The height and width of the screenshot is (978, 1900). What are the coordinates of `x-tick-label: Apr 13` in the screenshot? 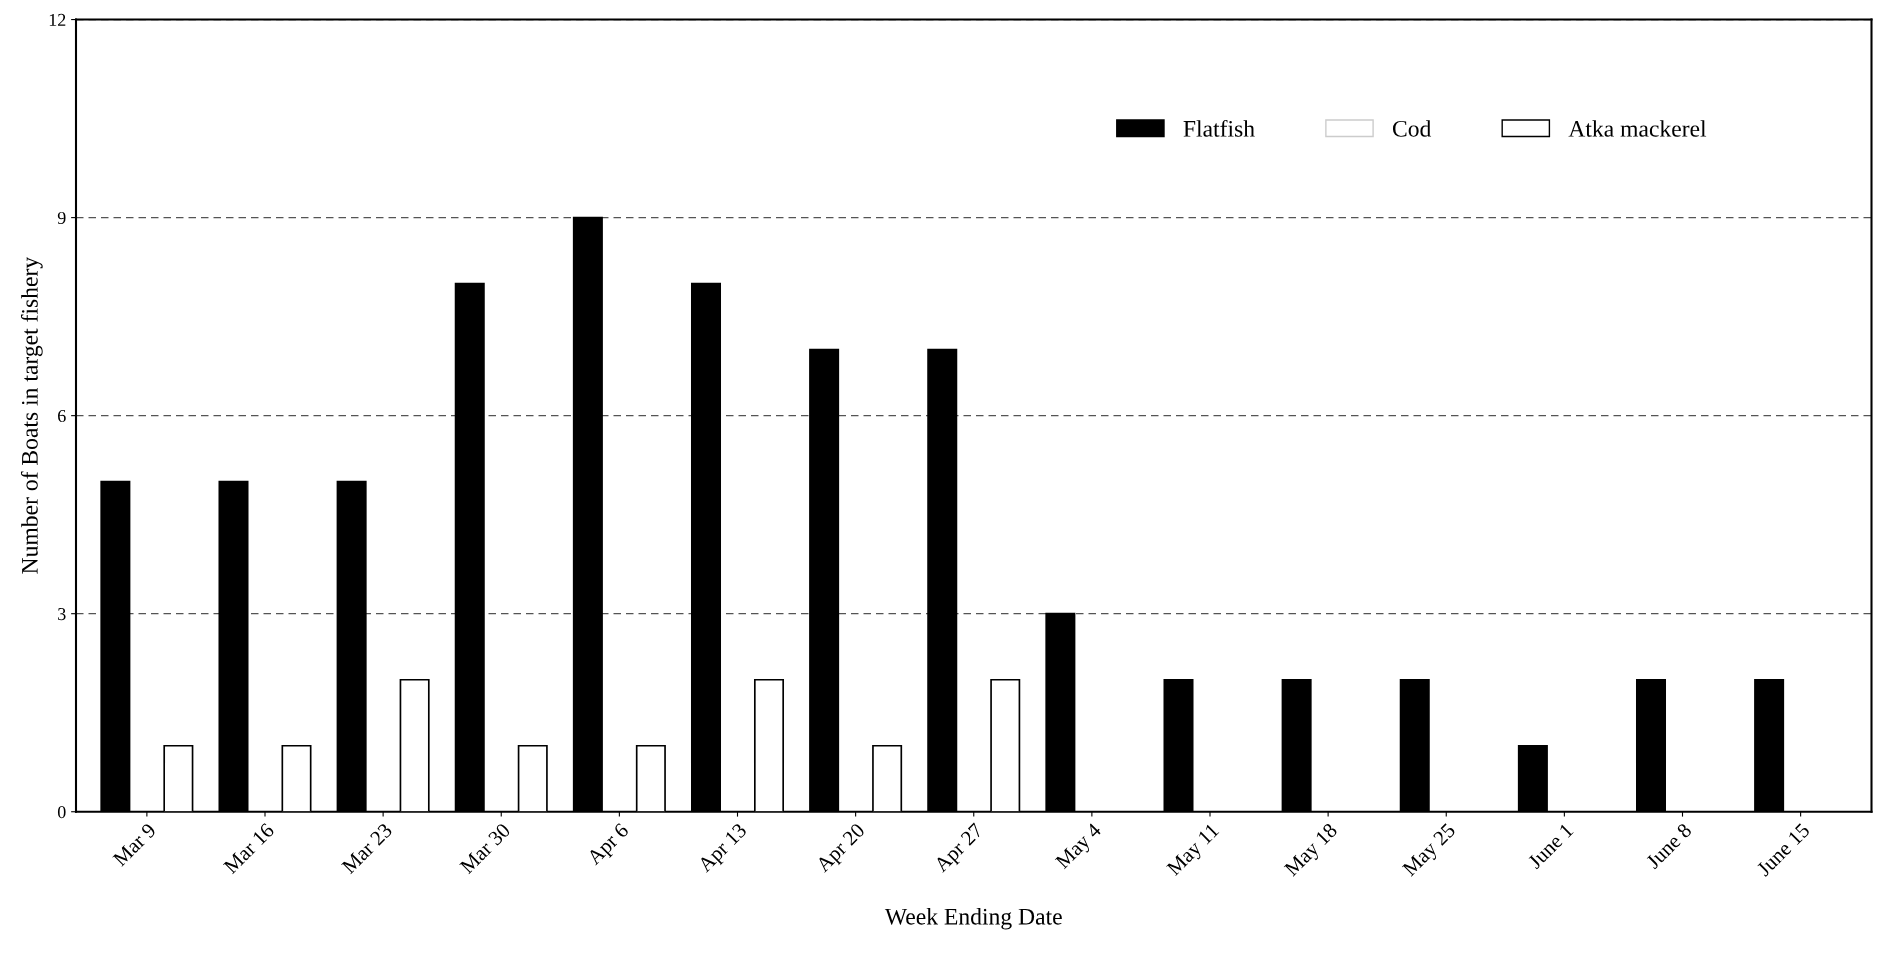 It's located at (723, 849).